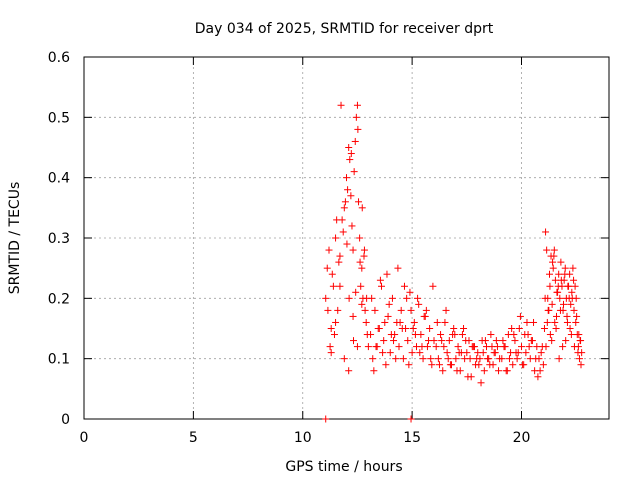  Describe the element at coordinates (59, 299) in the screenshot. I see `y-tick-label: 0.2` at that location.